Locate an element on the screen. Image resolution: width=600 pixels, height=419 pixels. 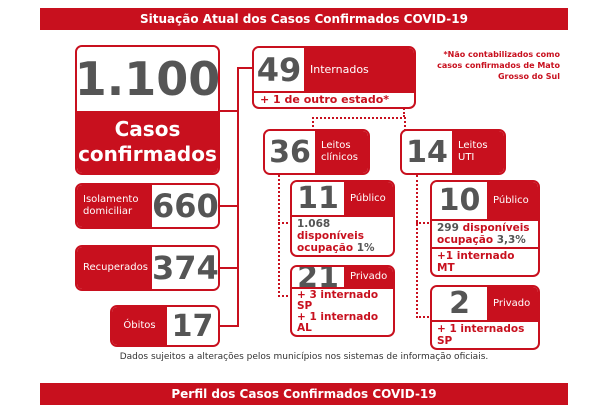
obitos-card: Óbitos 17 is located at coordinates (165, 326).